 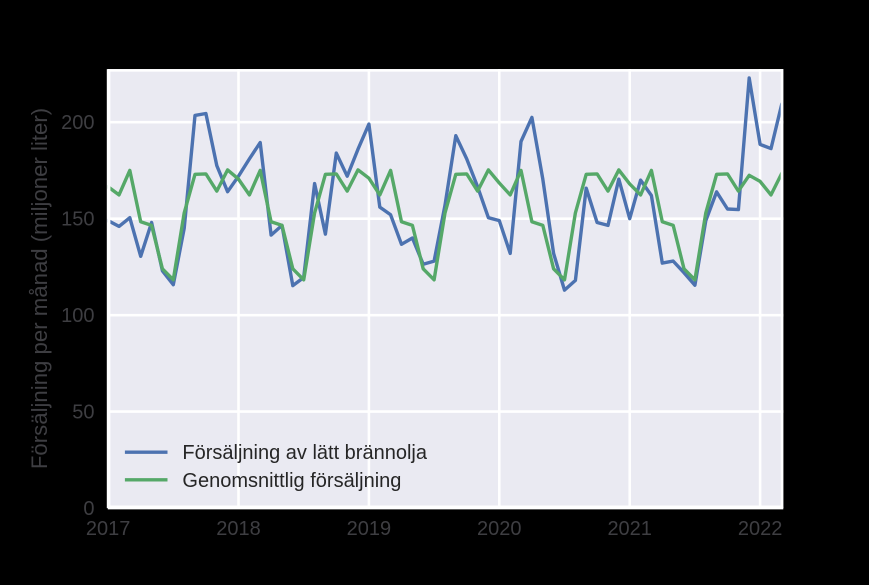 What do you see at coordinates (760, 529) in the screenshot?
I see `svg-text: 2022` at bounding box center [760, 529].